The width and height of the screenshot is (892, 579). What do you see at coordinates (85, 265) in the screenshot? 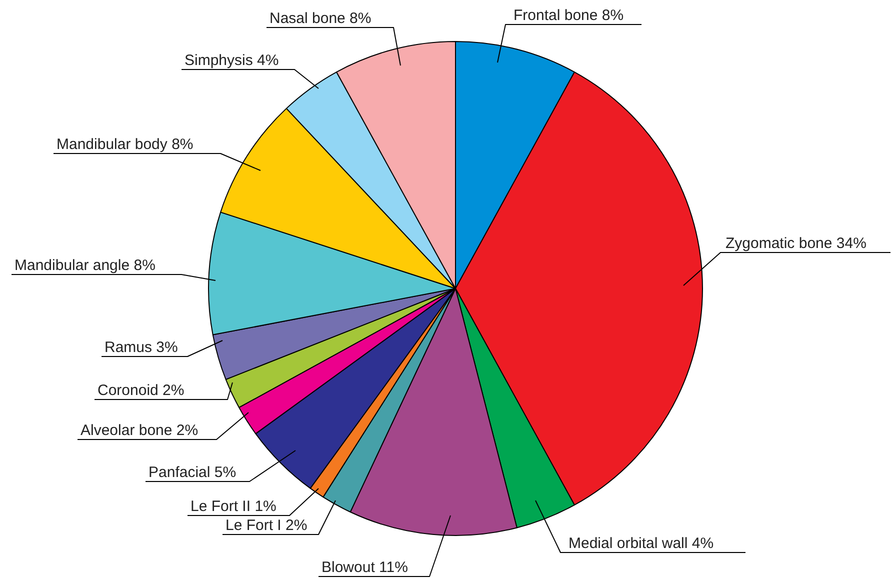
I see `slice-label: Mandibular angle 8%` at bounding box center [85, 265].